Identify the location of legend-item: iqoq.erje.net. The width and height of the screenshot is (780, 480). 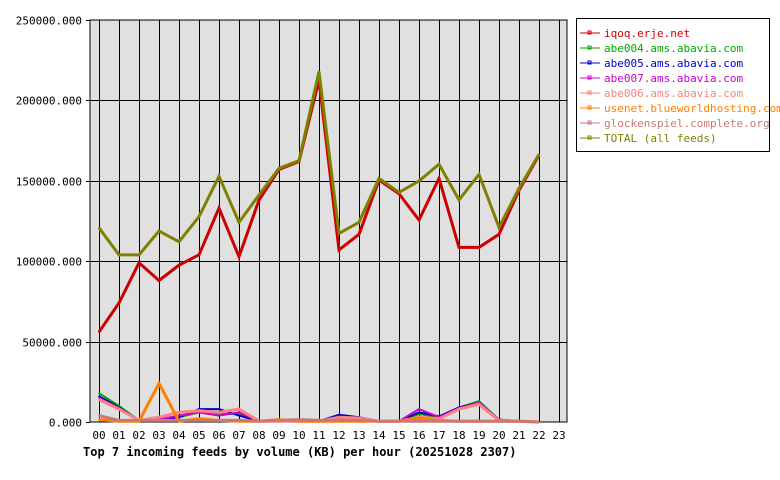
(635, 33).